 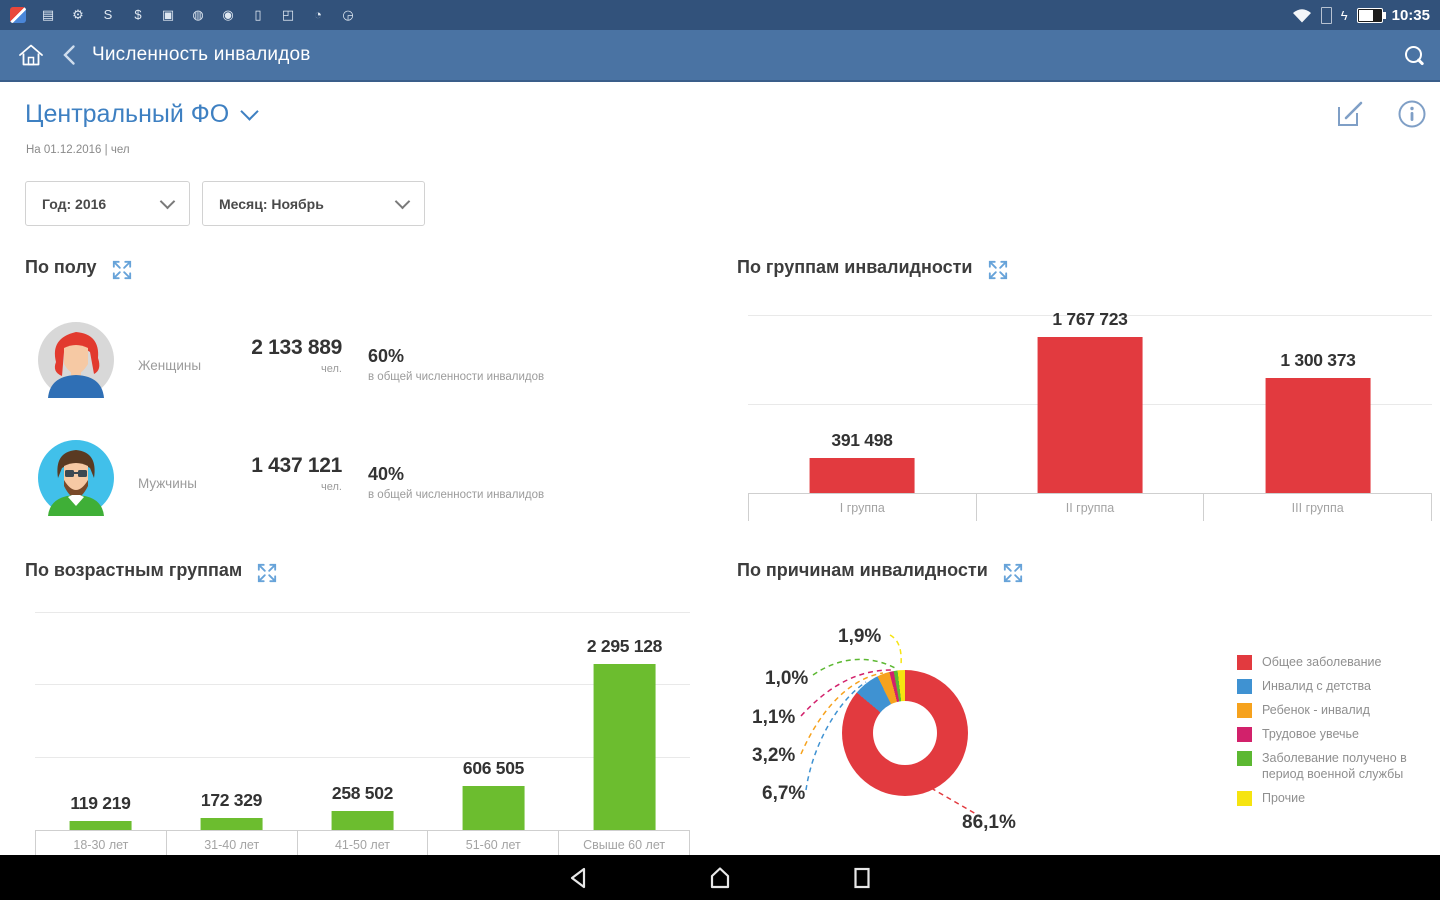 I want to click on bar-value-label: 119 219, so click(x=100, y=803).